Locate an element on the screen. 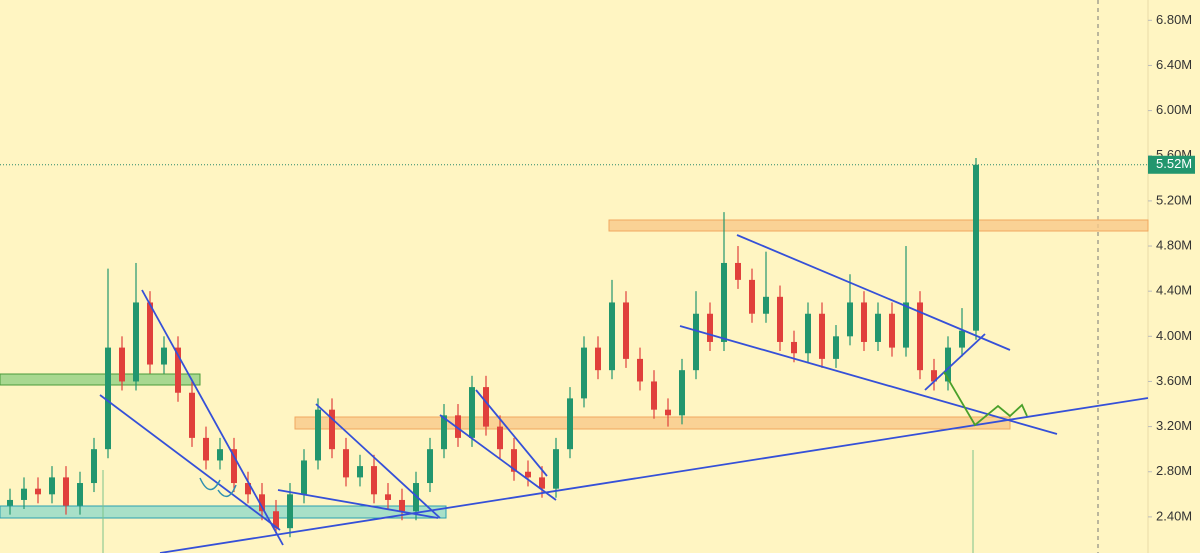 The image size is (1200, 553). y-tick-label: 4.80M is located at coordinates (1174, 244).